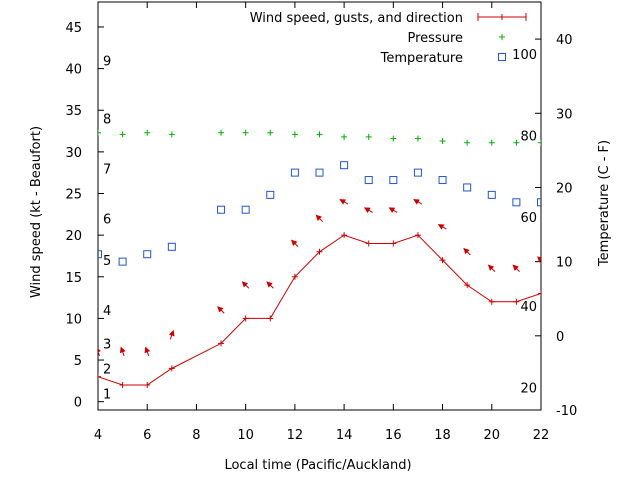 Image resolution: width=640 pixels, height=480 pixels. I want to click on y-tick-label-left: 30, so click(73, 153).